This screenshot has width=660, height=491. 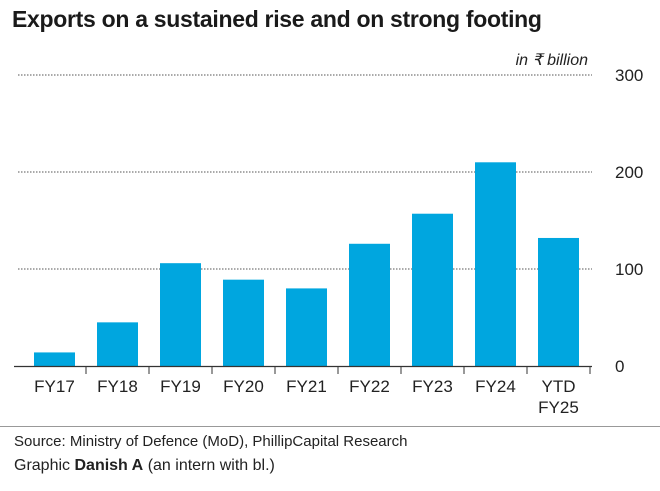 I want to click on author-note: (an intern with bl.), so click(x=211, y=465).